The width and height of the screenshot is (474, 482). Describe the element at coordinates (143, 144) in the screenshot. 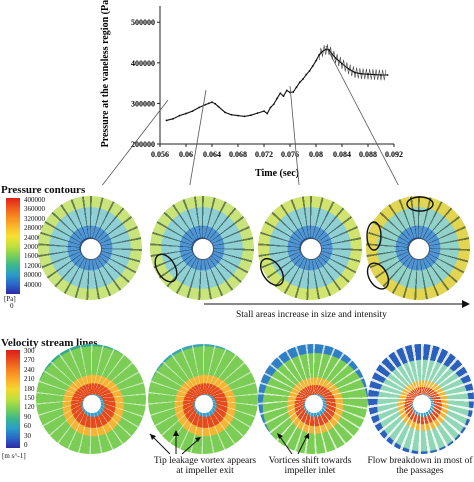

I see `y-tick-label: 200000` at that location.